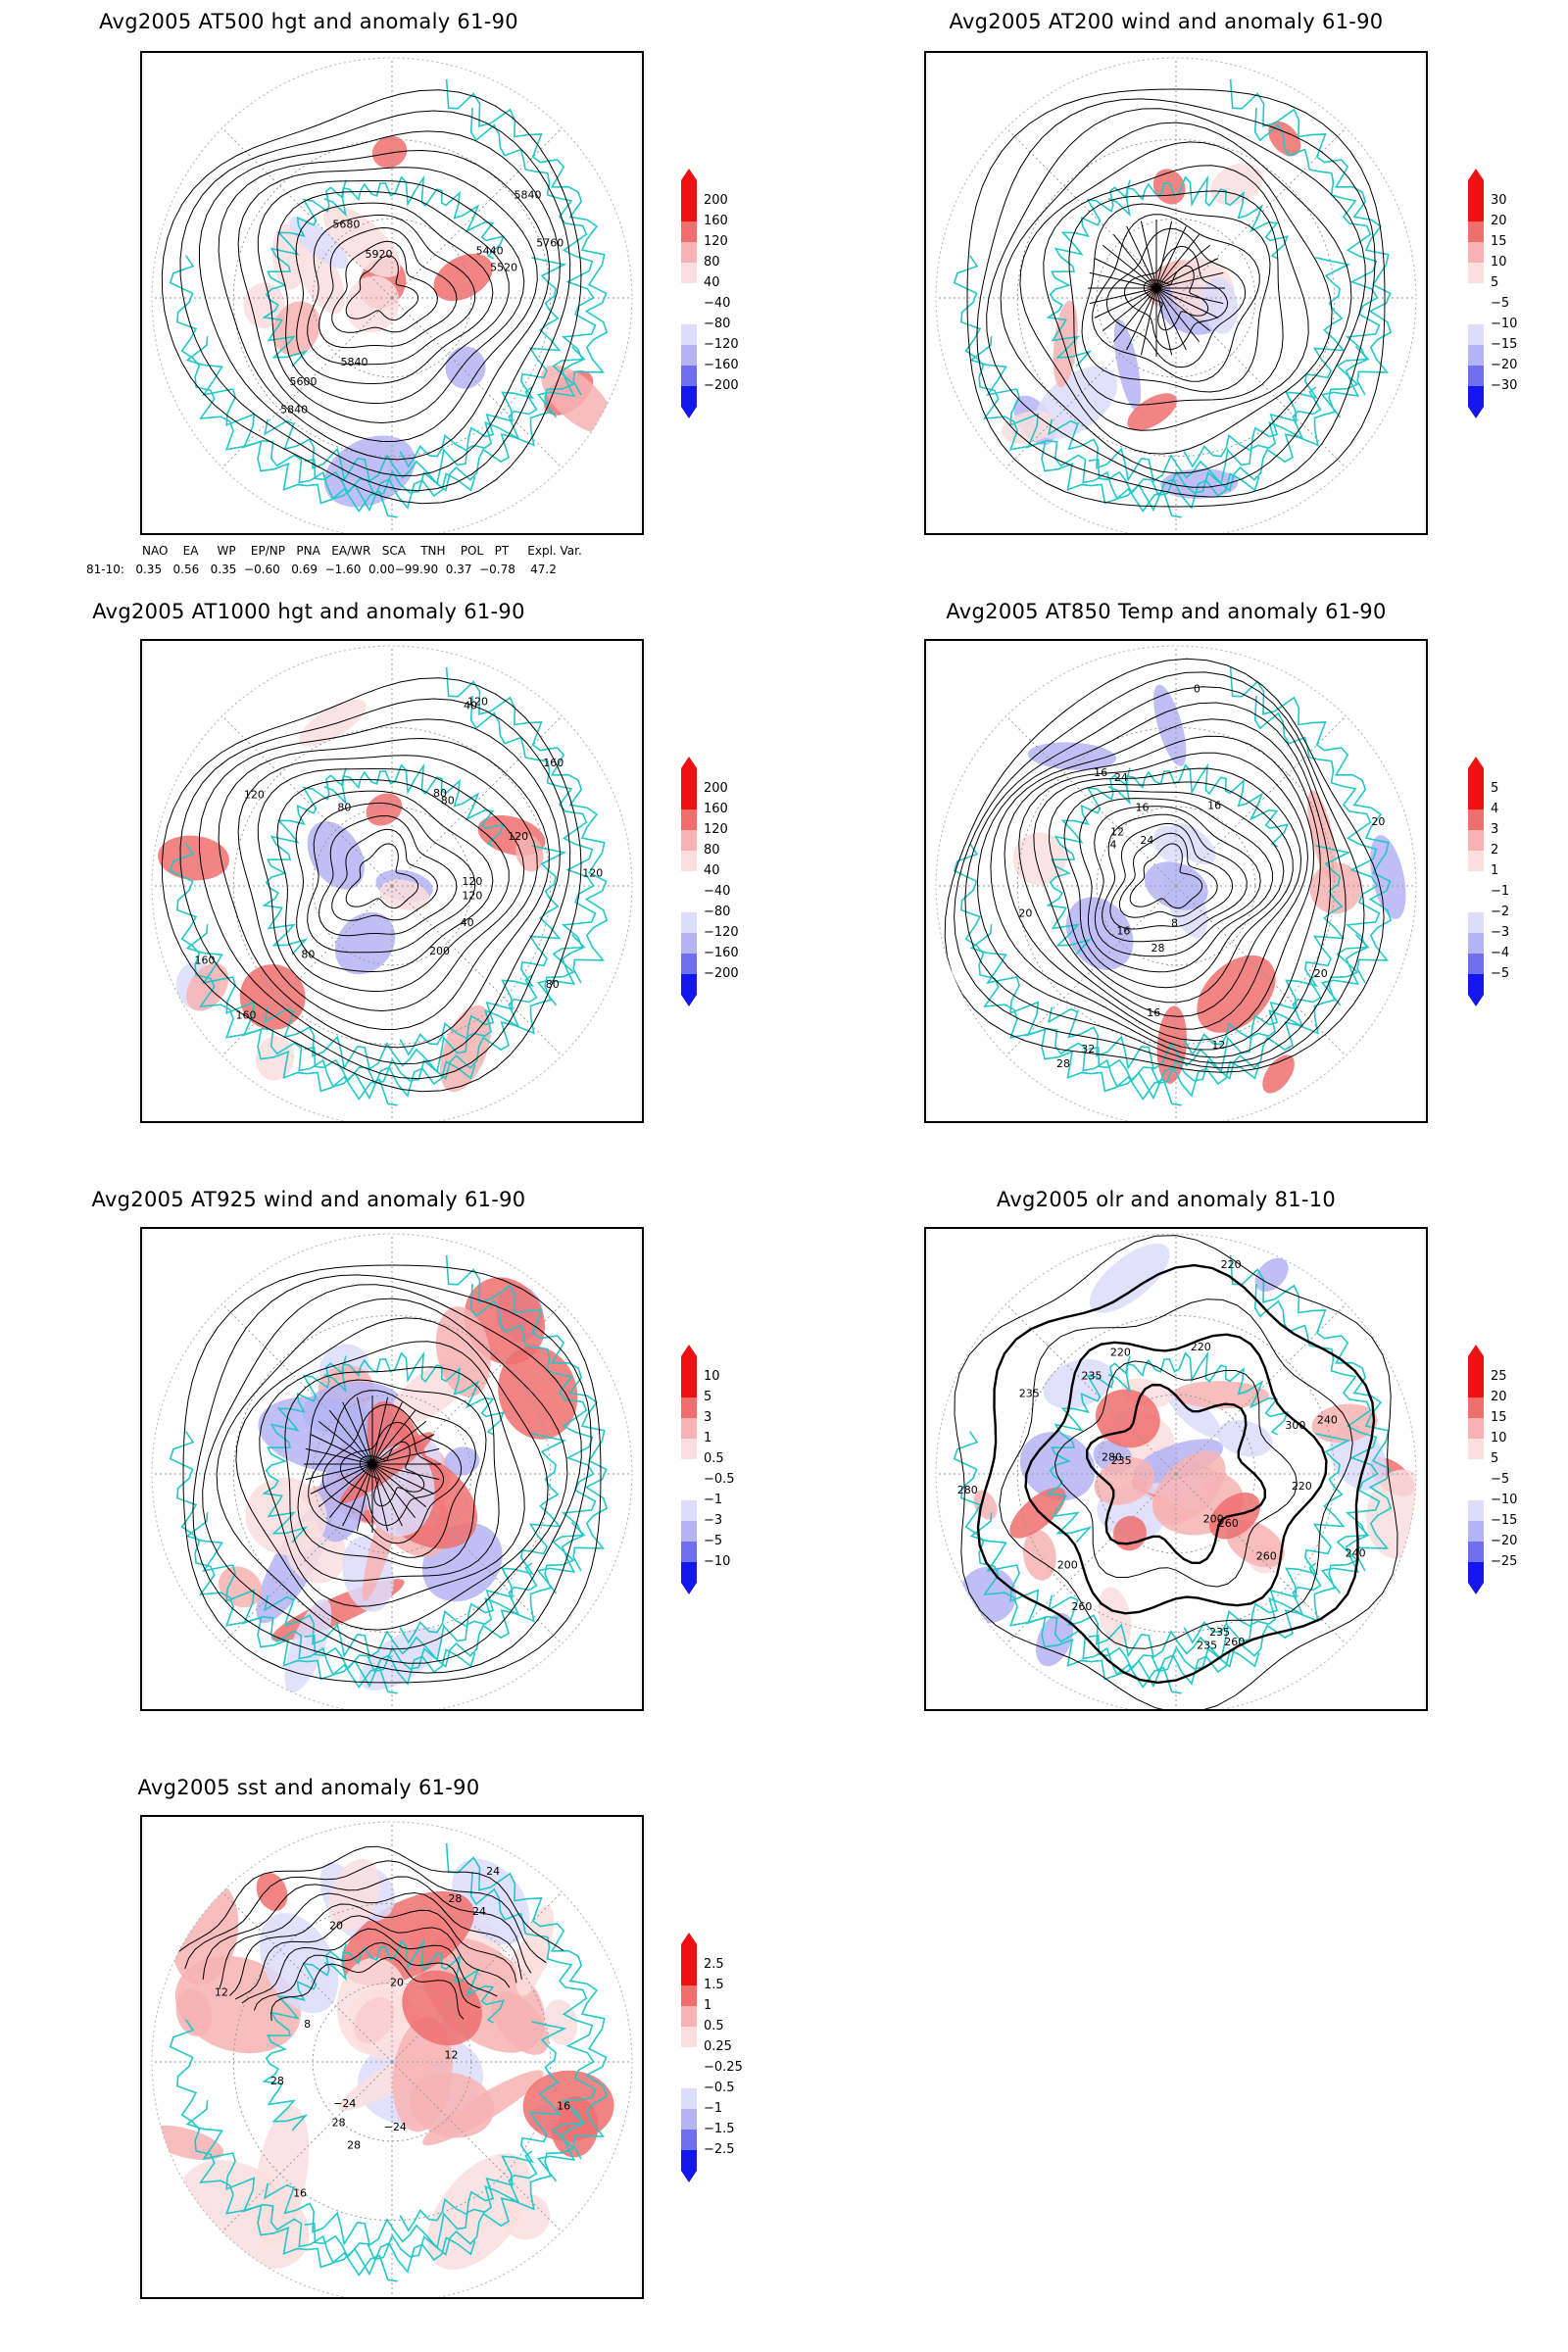 This screenshot has height=2352, width=1568. I want to click on map-frame: 5840 5440 5680 5520 5600 5760 5840 5920 5840, so click(392, 293).